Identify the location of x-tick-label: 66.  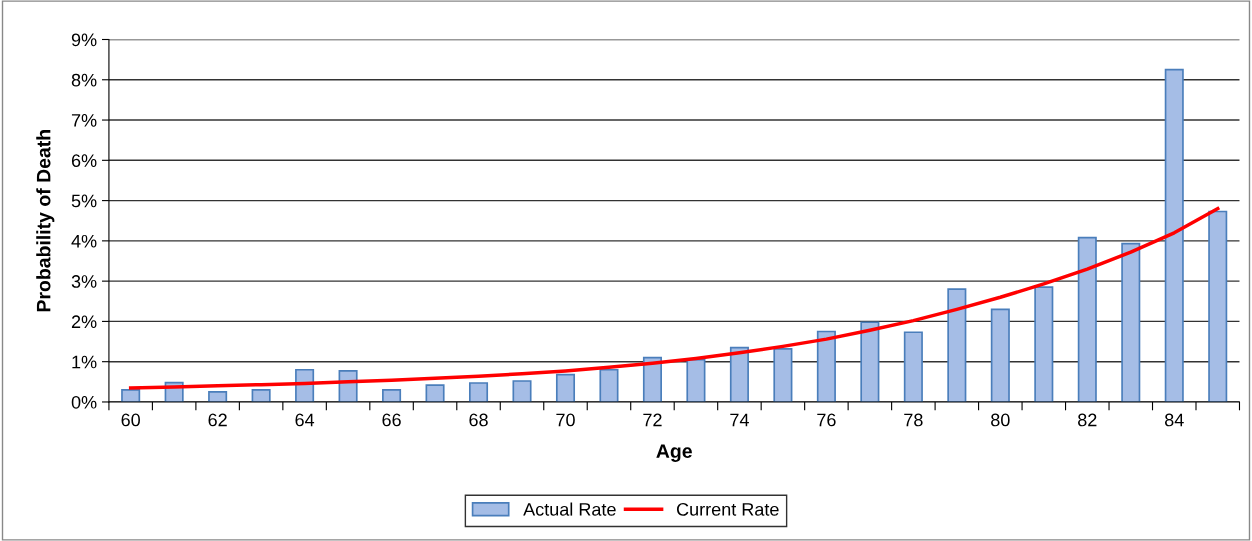
(391, 420).